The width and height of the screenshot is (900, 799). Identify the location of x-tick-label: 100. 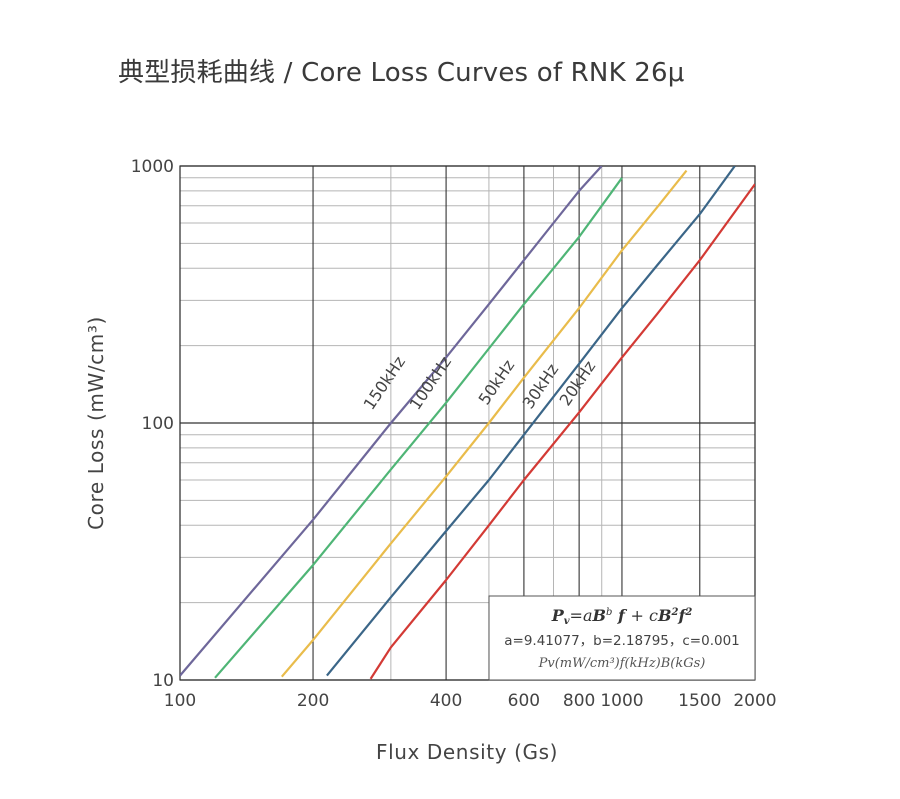
(180, 701).